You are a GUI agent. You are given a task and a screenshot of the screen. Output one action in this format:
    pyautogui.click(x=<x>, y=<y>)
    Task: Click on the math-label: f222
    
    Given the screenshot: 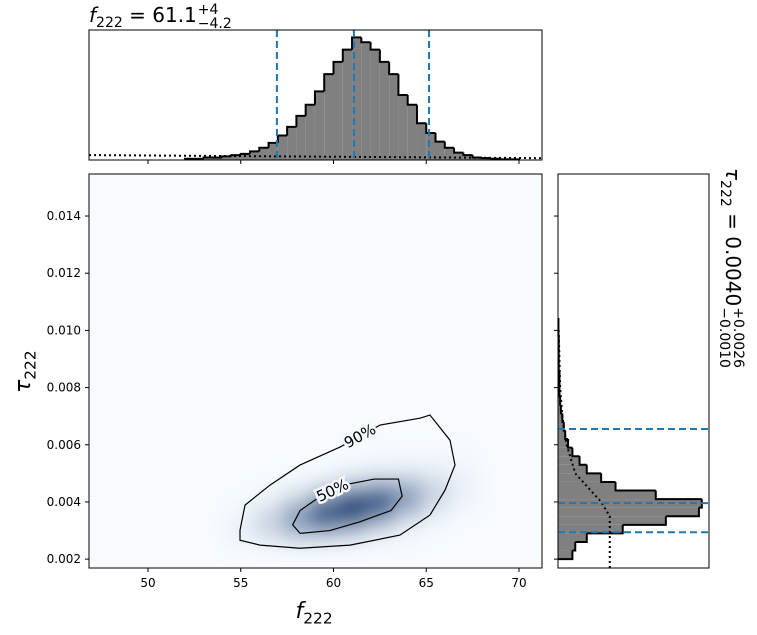 What is the action you would take?
    pyautogui.click(x=314, y=613)
    